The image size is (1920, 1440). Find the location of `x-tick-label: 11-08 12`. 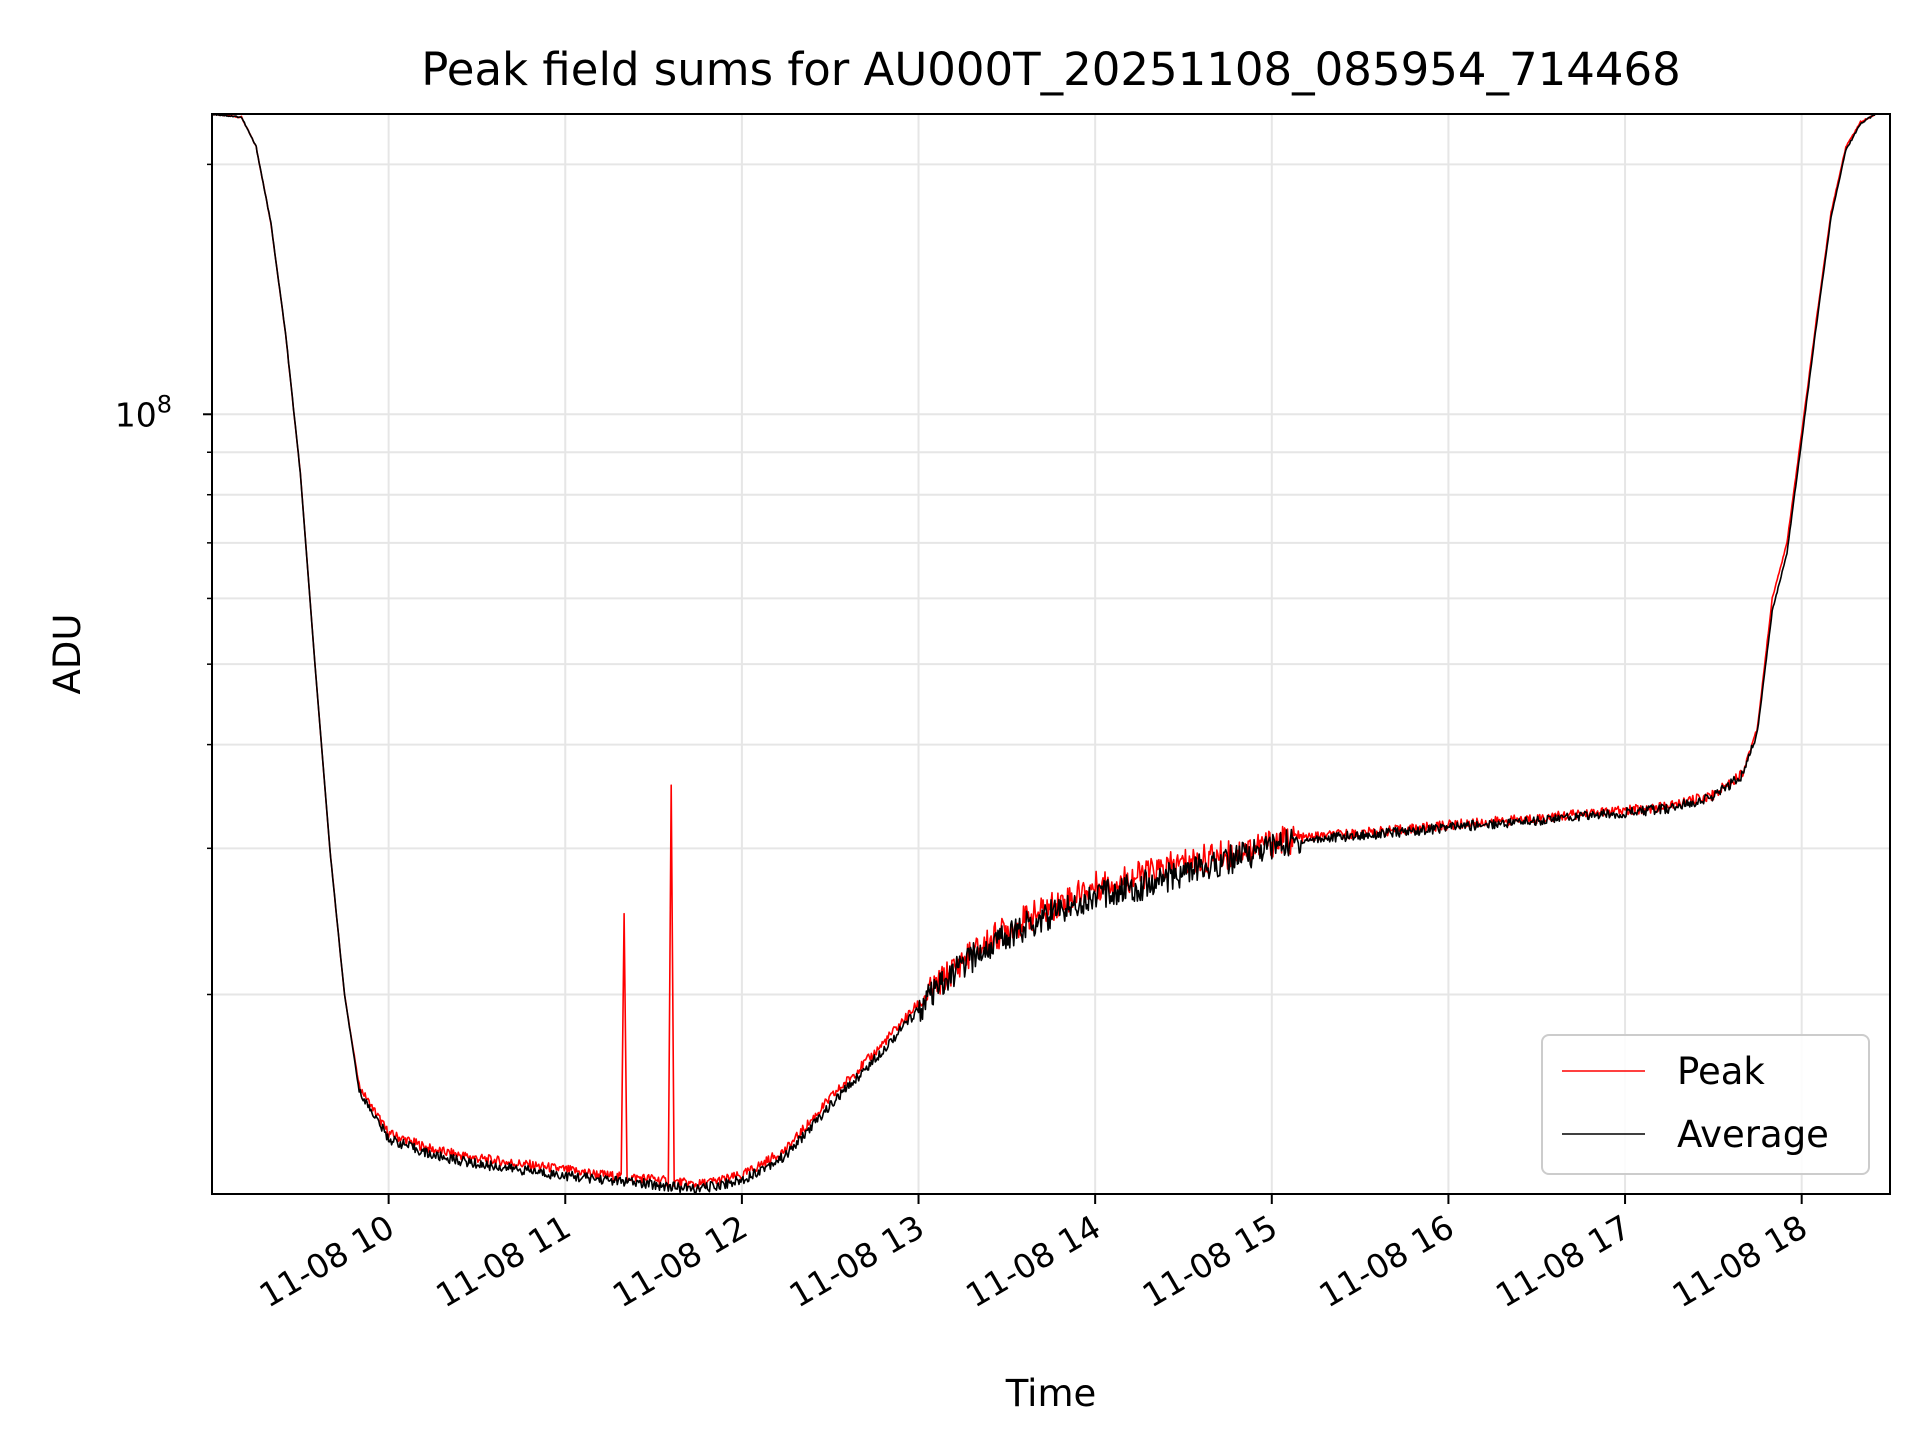

x-tick-label: 11-08 12 is located at coordinates (680, 1261).